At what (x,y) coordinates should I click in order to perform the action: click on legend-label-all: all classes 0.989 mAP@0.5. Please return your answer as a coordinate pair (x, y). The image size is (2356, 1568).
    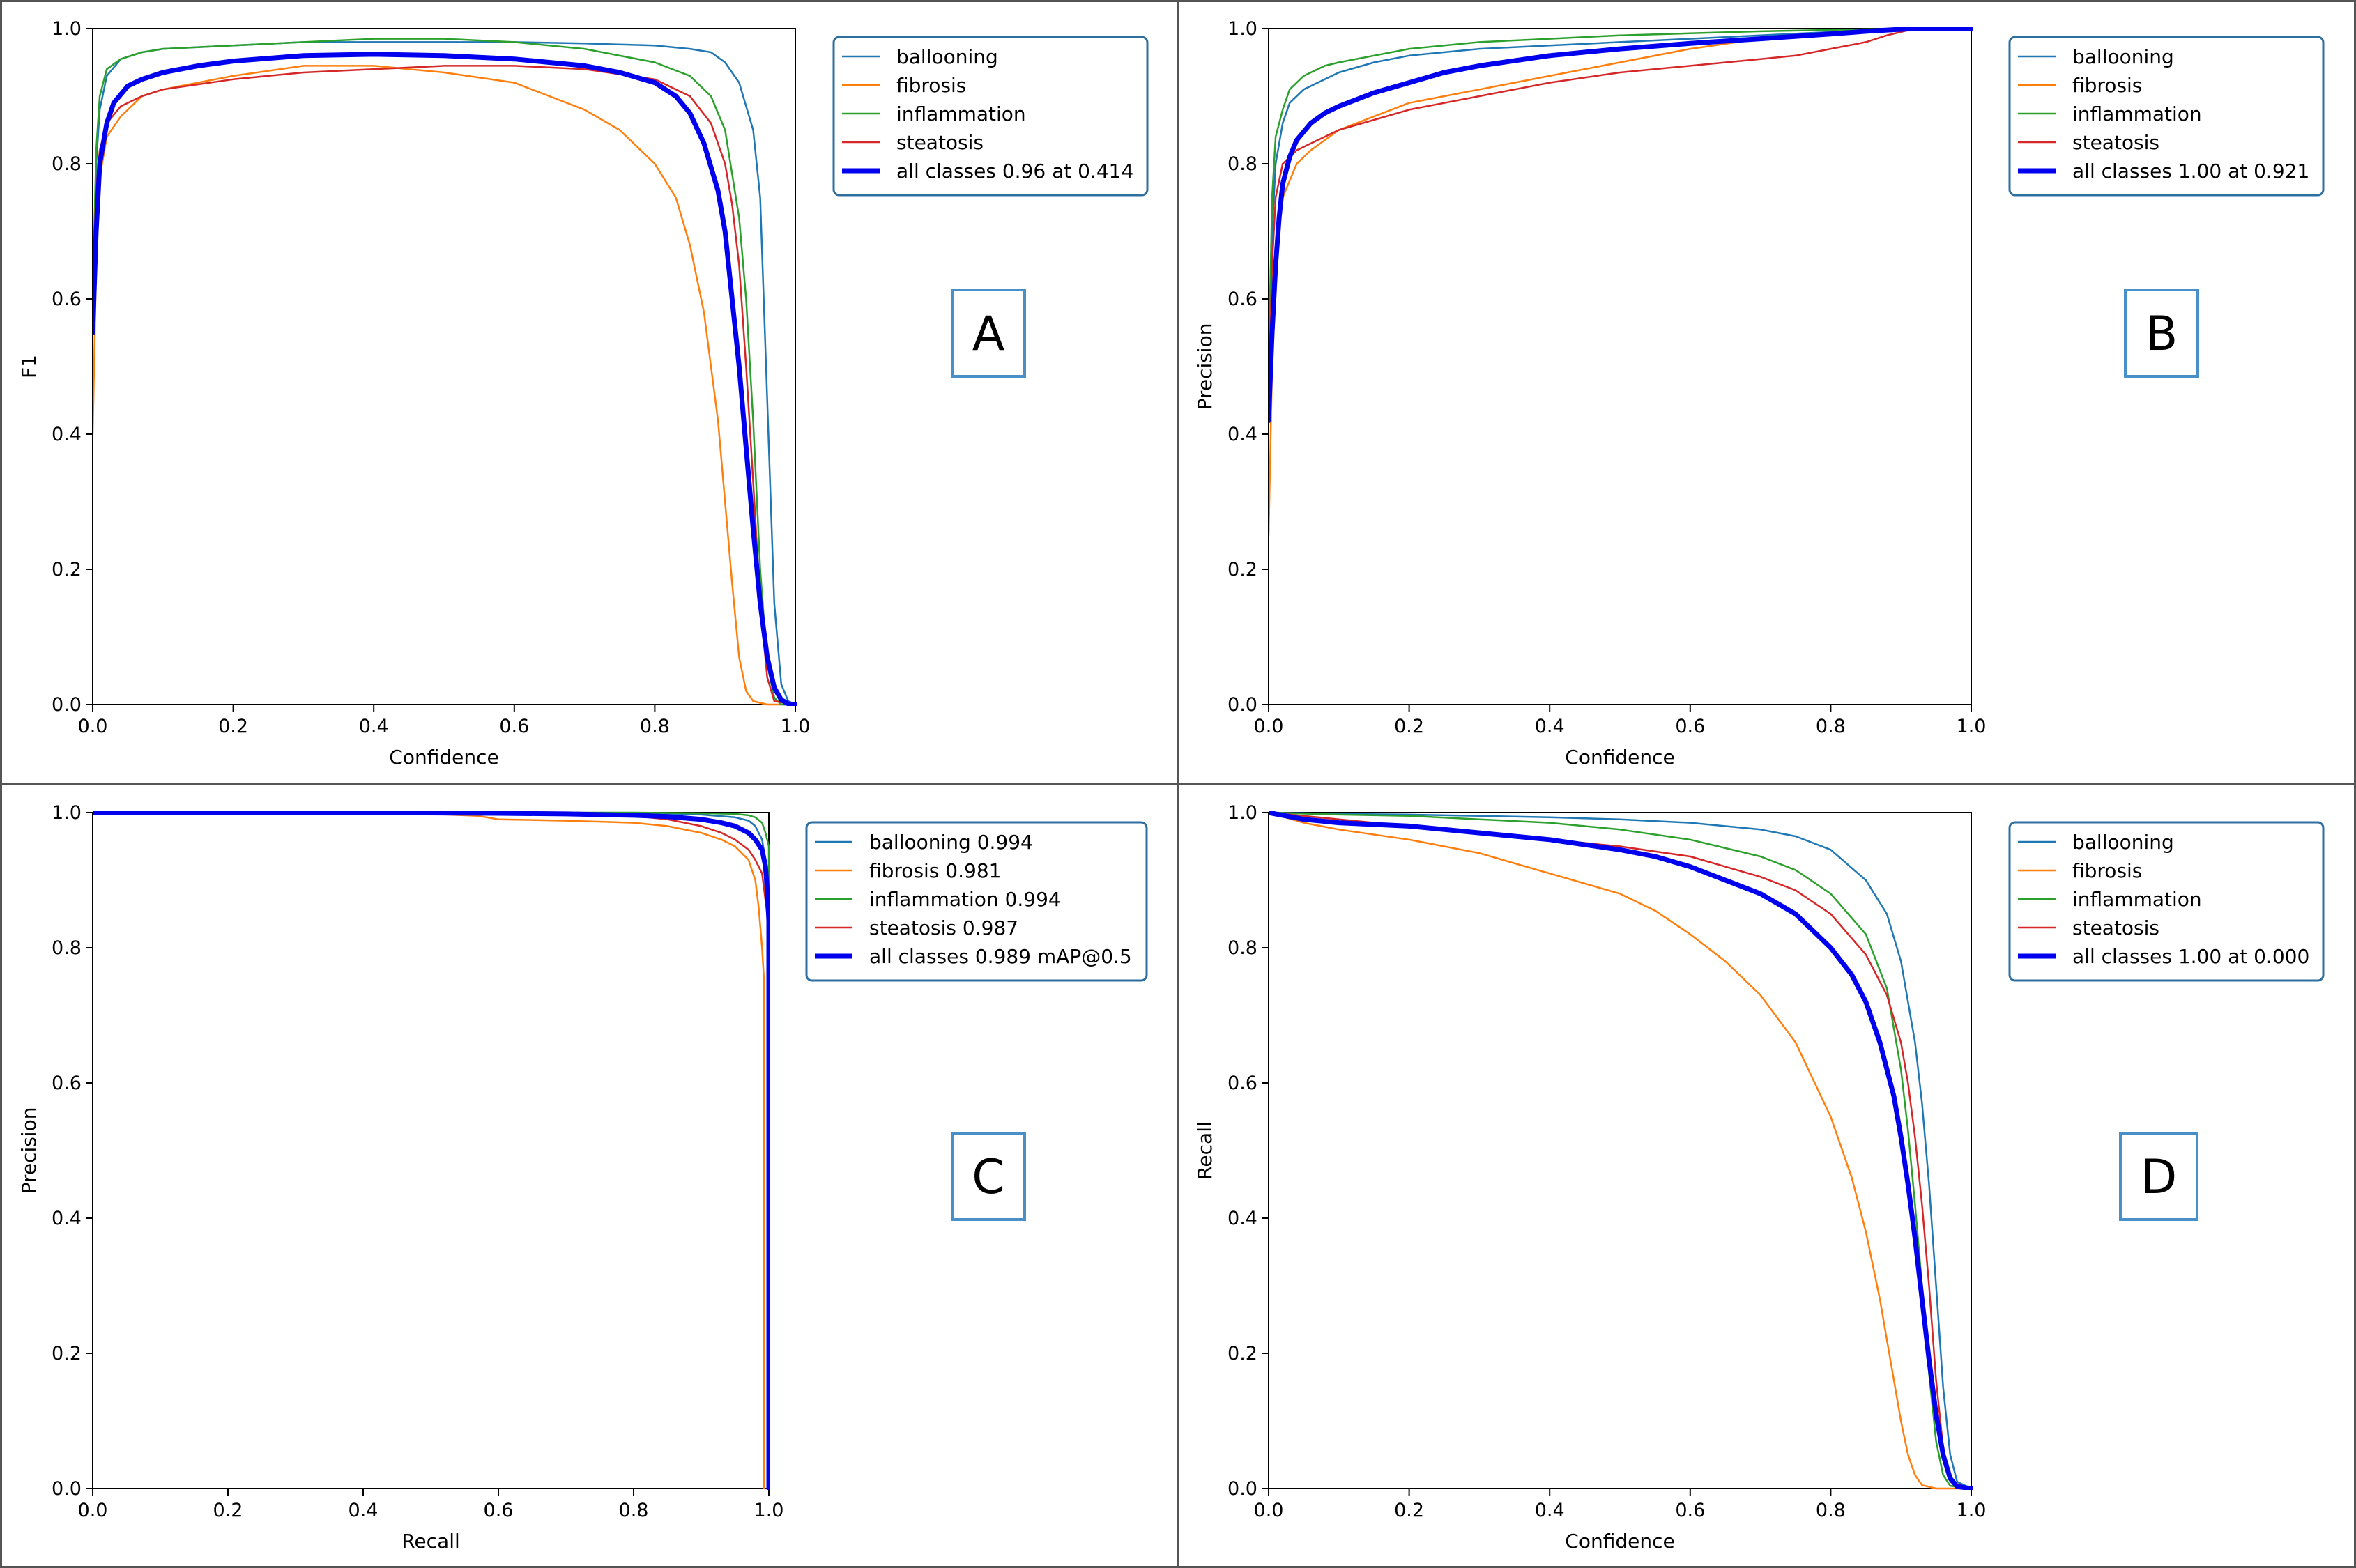
    Looking at the image, I should click on (1001, 956).